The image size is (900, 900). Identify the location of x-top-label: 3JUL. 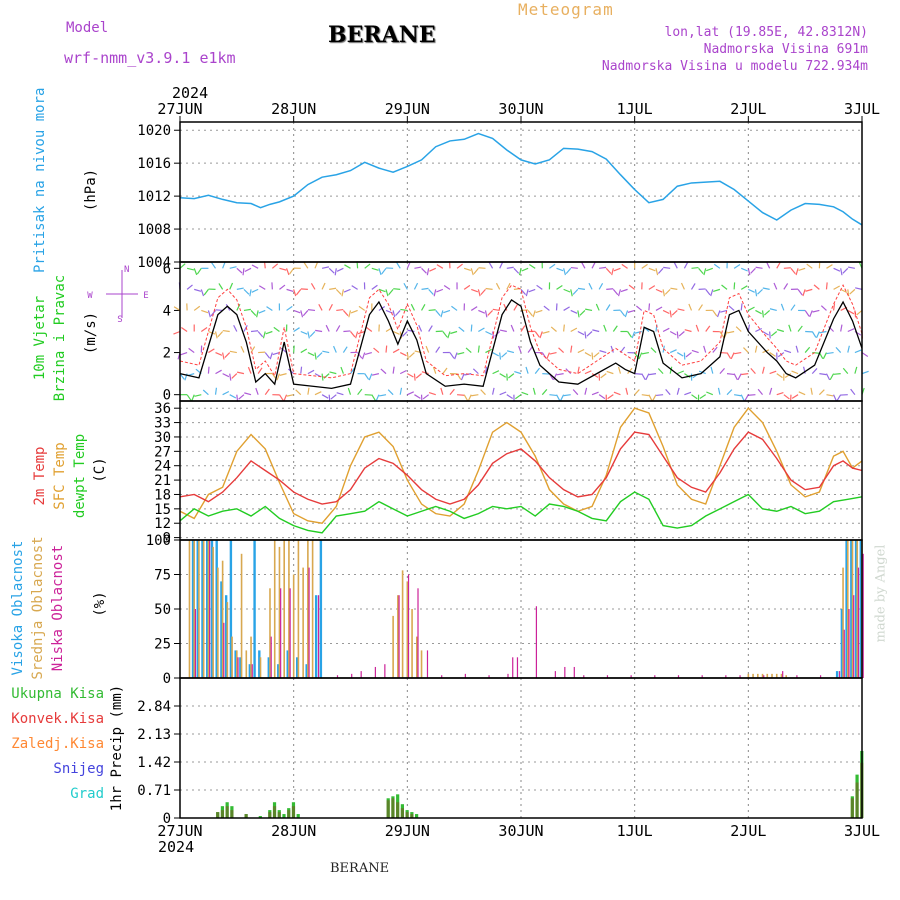
(862, 109).